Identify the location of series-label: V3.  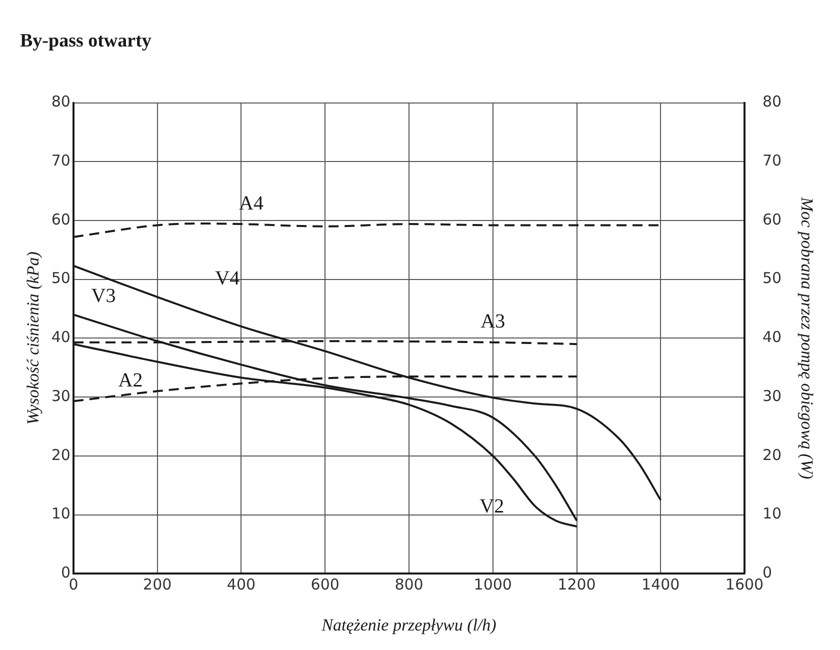
(103, 295).